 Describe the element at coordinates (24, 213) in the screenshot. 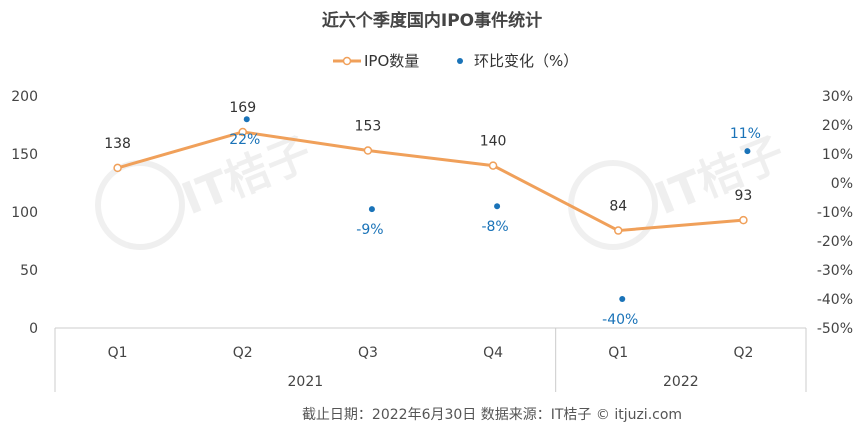

I see `y-left-tick-label: 100` at that location.